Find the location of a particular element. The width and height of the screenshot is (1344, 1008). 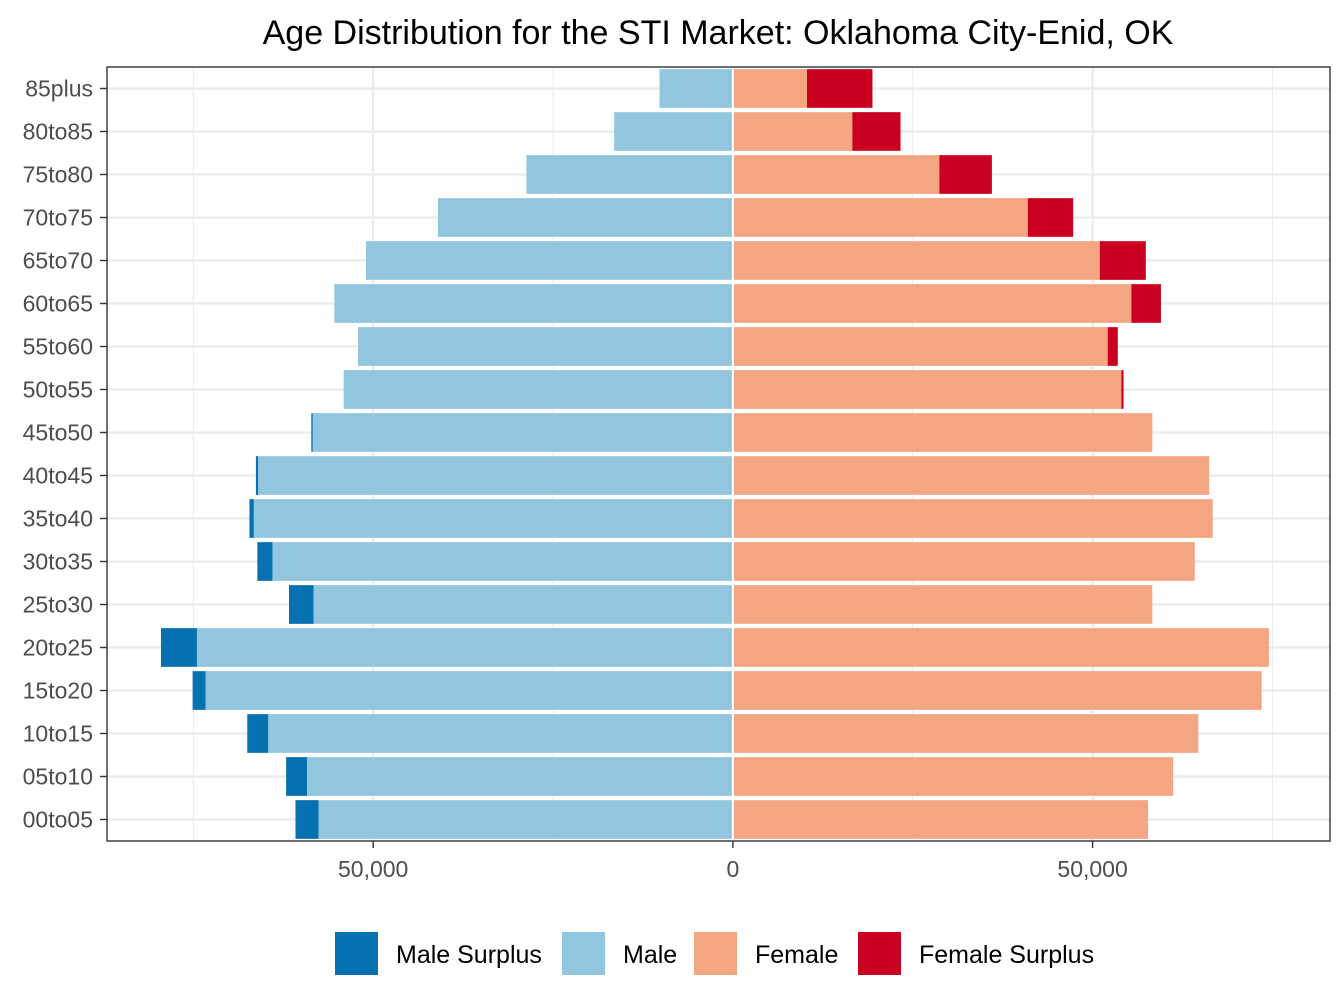

x-tick-label: 0 is located at coordinates (732, 869).